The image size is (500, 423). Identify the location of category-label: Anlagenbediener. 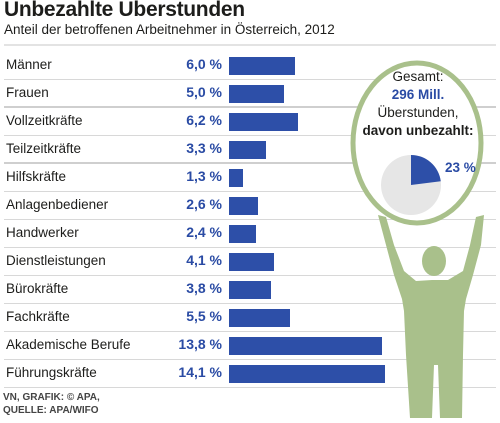
(57, 204).